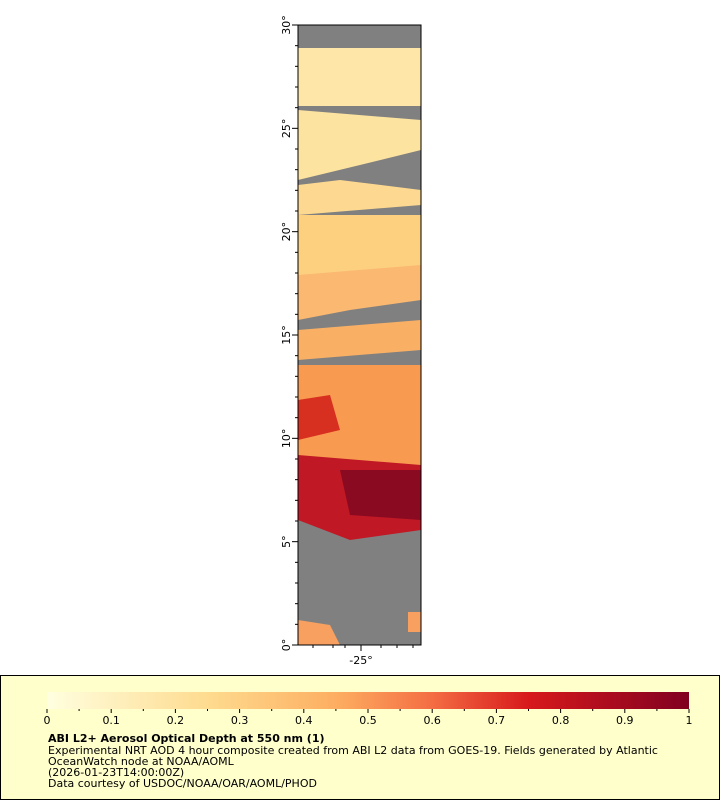  I want to click on colorbar-label: 0.6, so click(432, 720).